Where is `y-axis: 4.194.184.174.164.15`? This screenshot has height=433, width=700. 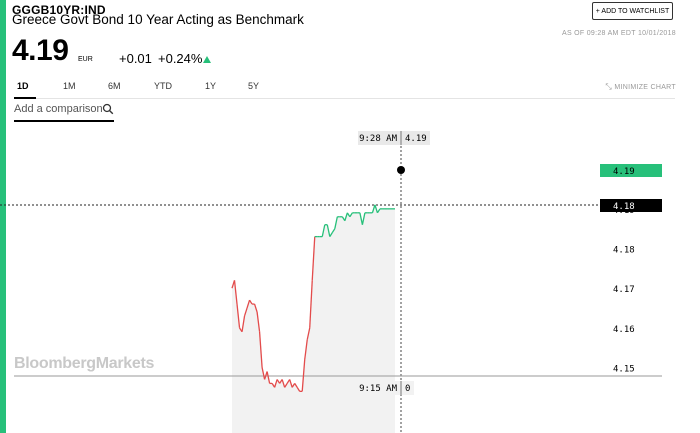 y-axis: 4.194.184.174.164.15 is located at coordinates (624, 290).